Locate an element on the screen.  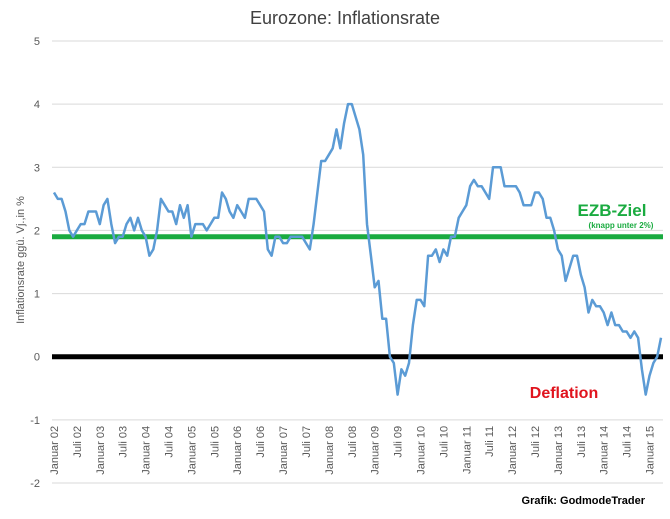
x-tick-label: Januar 08 is located at coordinates (330, 450).